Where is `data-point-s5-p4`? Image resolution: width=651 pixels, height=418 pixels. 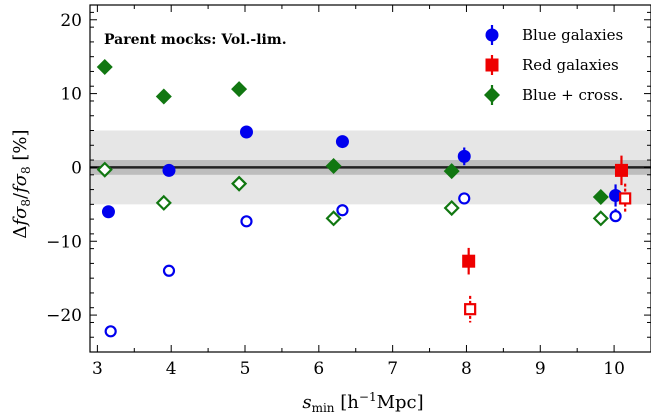 data-point-s5-p4 is located at coordinates (451, 208).